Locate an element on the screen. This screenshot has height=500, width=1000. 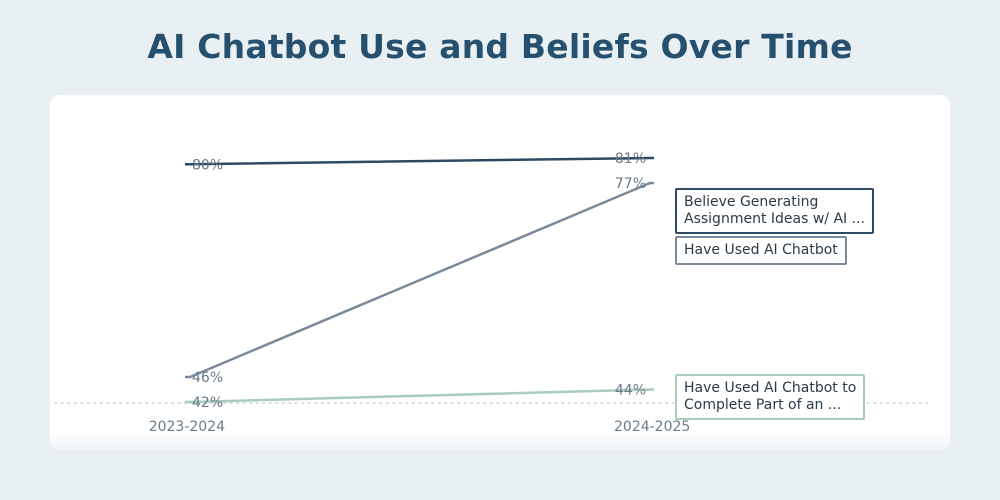
x-tick-label-2024-2025: 2024-2025 is located at coordinates (652, 427).